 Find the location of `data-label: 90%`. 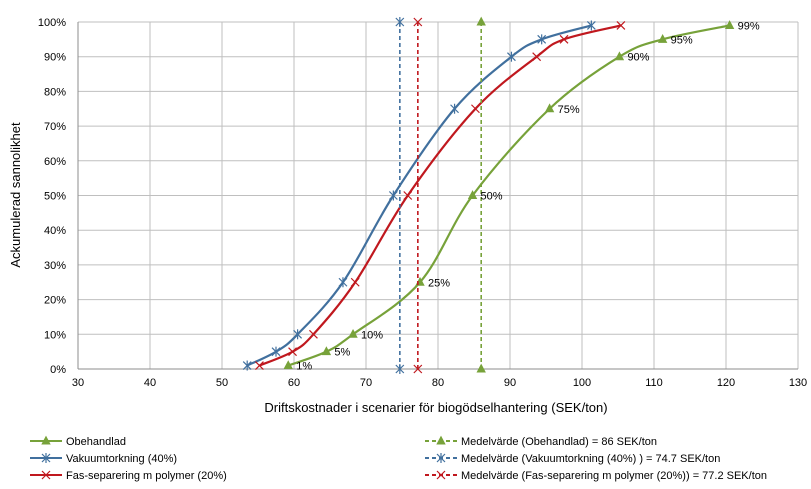

data-label: 90% is located at coordinates (638, 58).